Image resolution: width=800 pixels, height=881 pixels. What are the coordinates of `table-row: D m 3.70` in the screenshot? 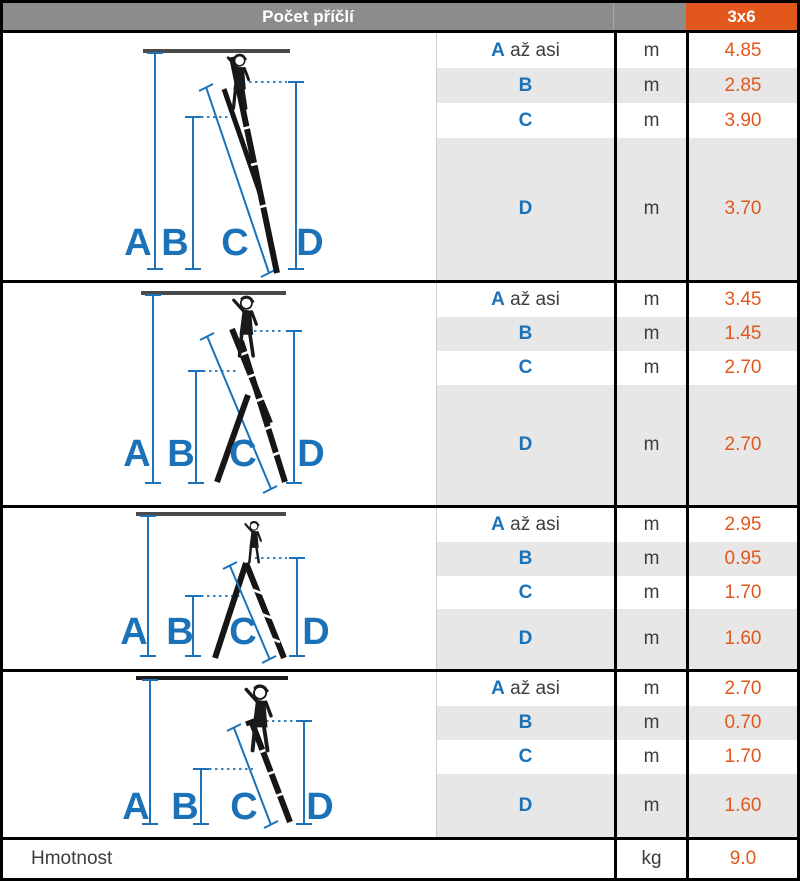 It's located at (616, 209).